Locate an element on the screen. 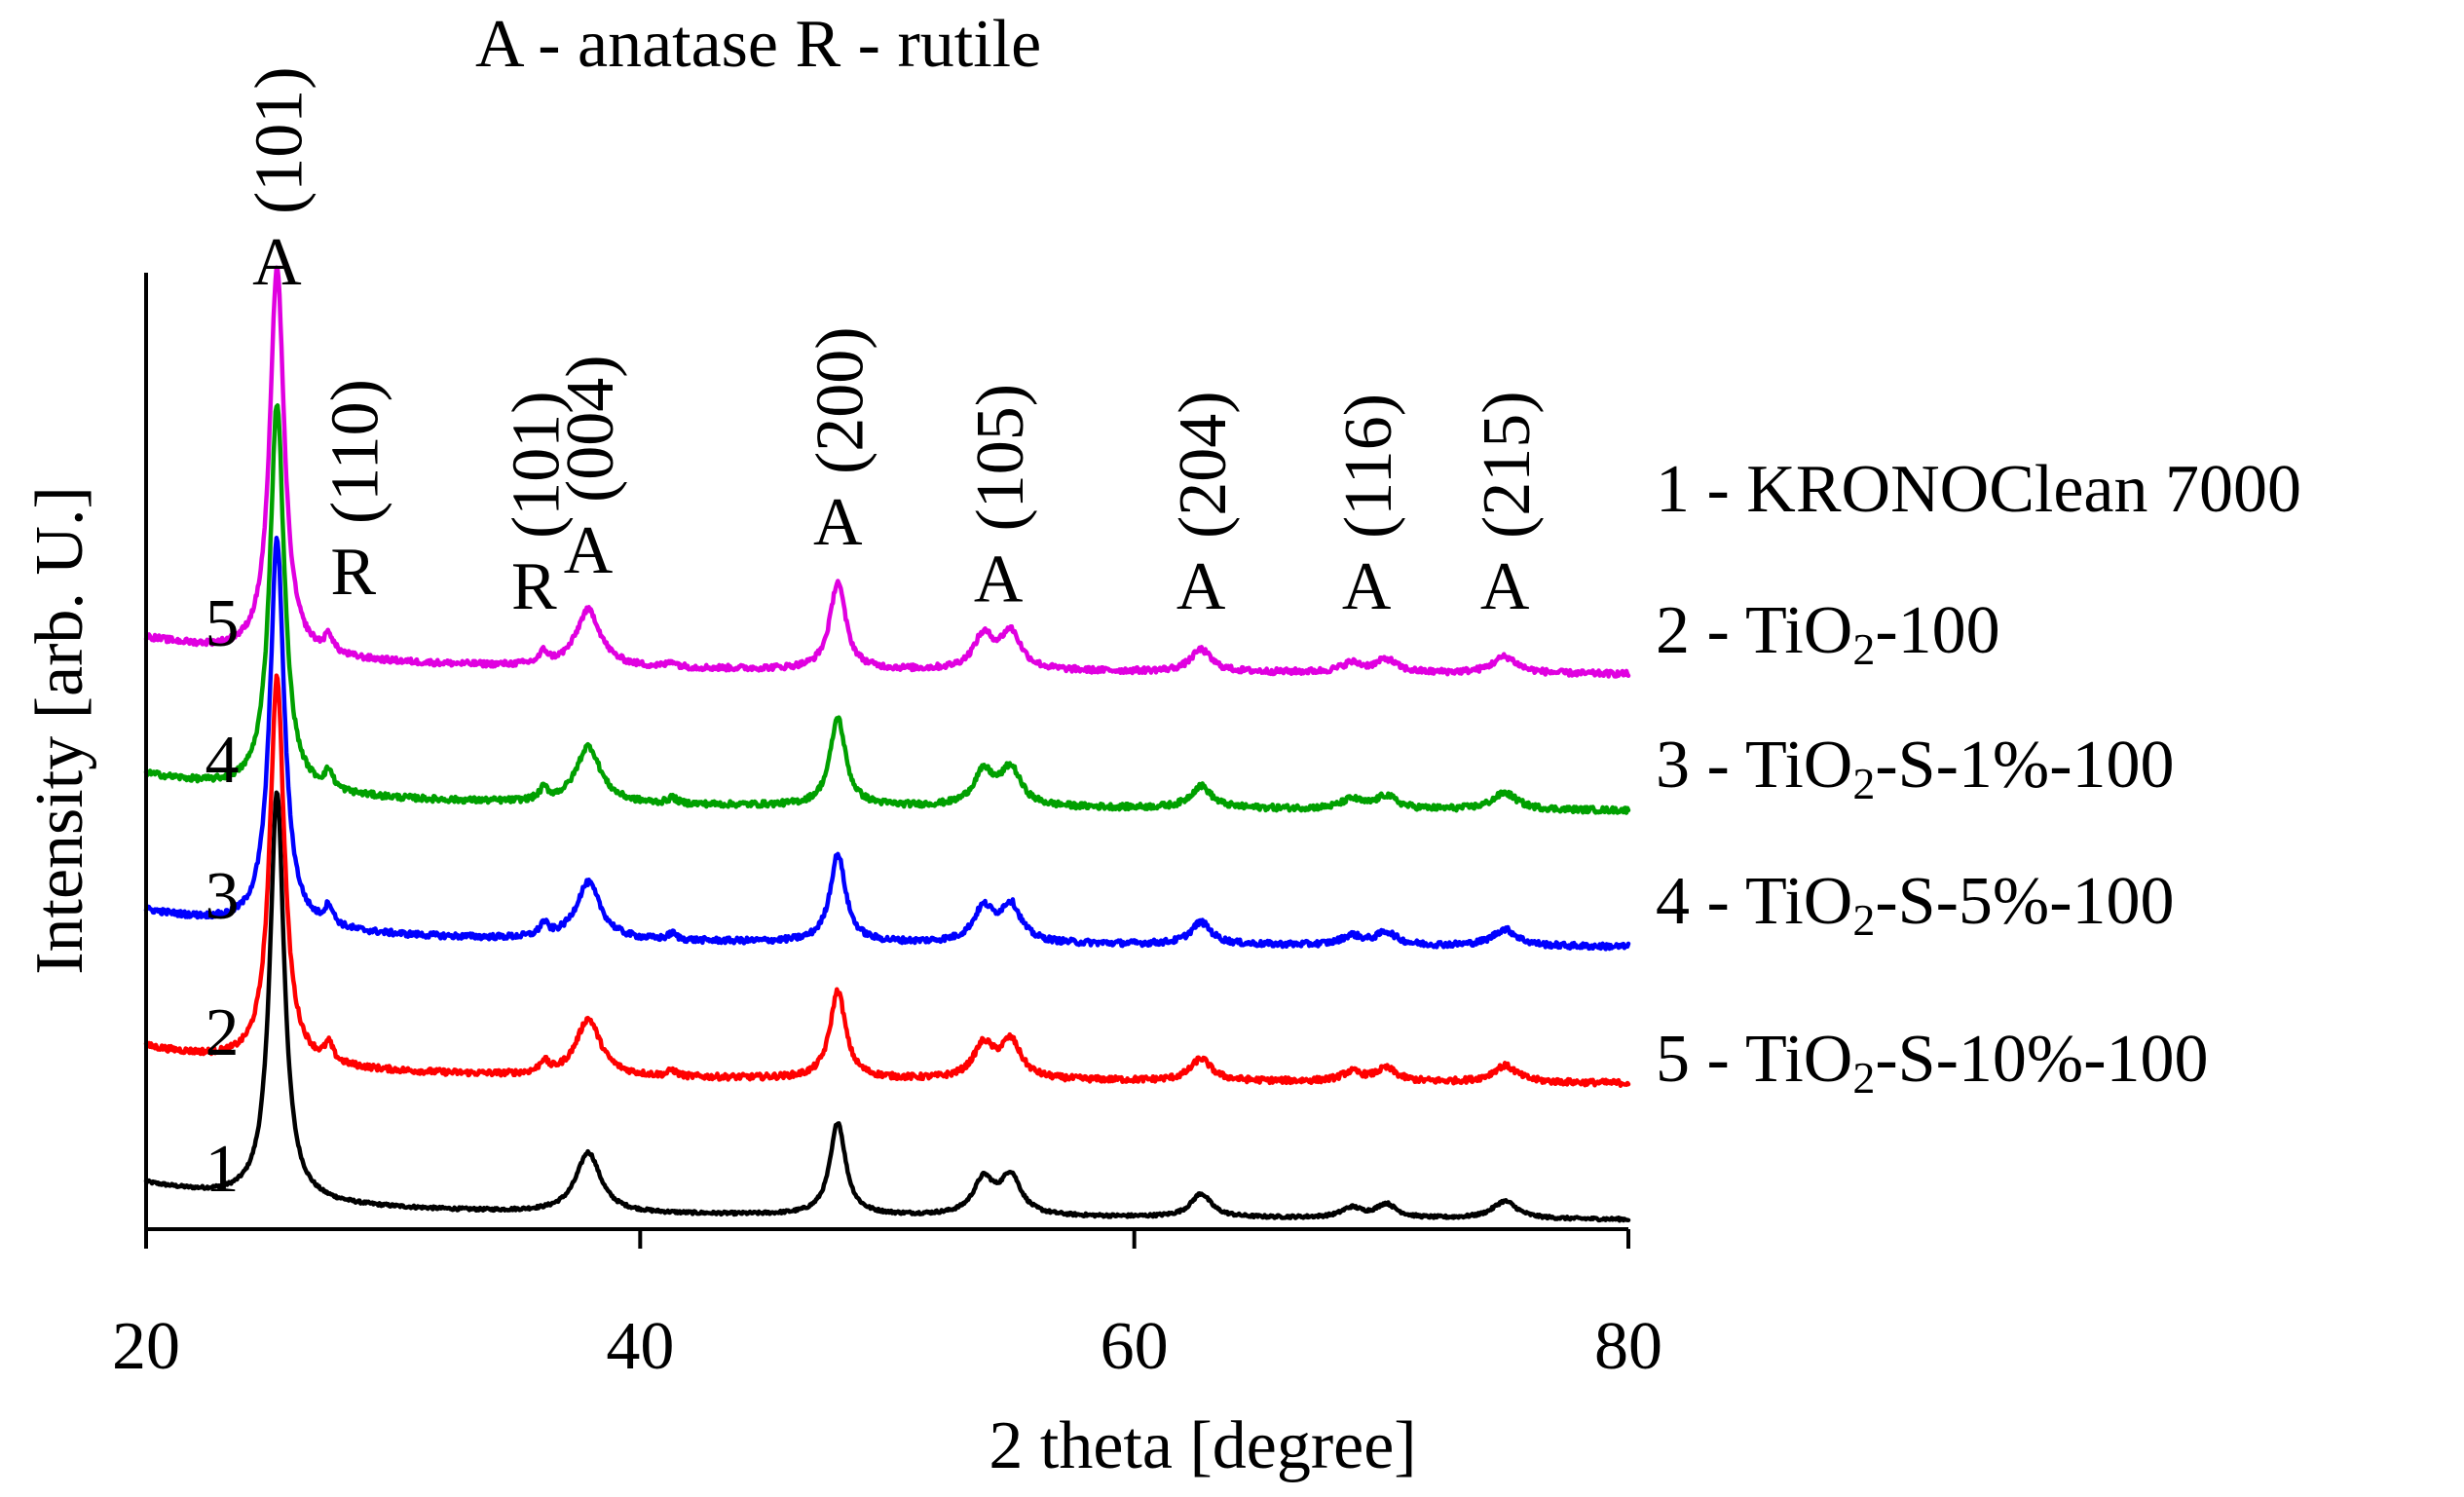 This screenshot has height=1497, width=2464. x-tick-group: 20 40 60 80 is located at coordinates (887, 1306).